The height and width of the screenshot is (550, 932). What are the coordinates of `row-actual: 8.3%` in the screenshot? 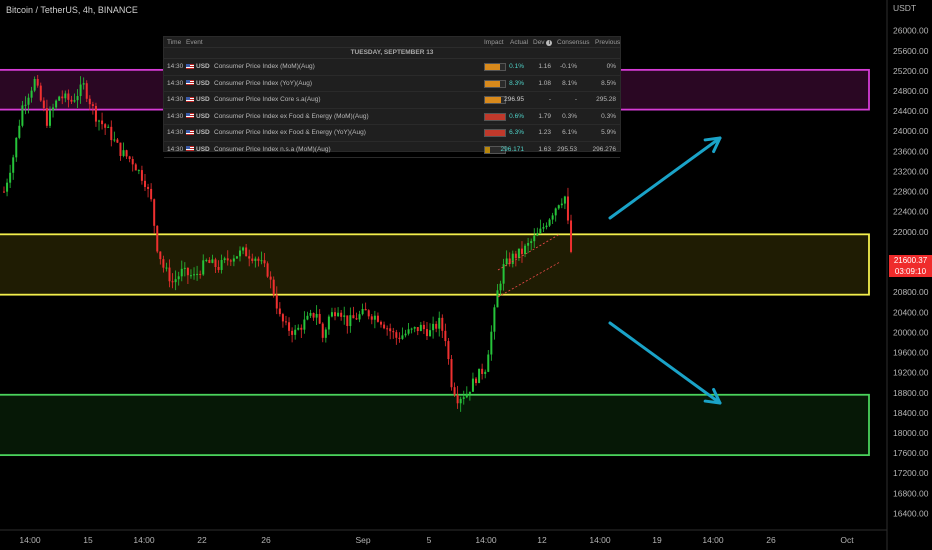 It's located at (516, 83).